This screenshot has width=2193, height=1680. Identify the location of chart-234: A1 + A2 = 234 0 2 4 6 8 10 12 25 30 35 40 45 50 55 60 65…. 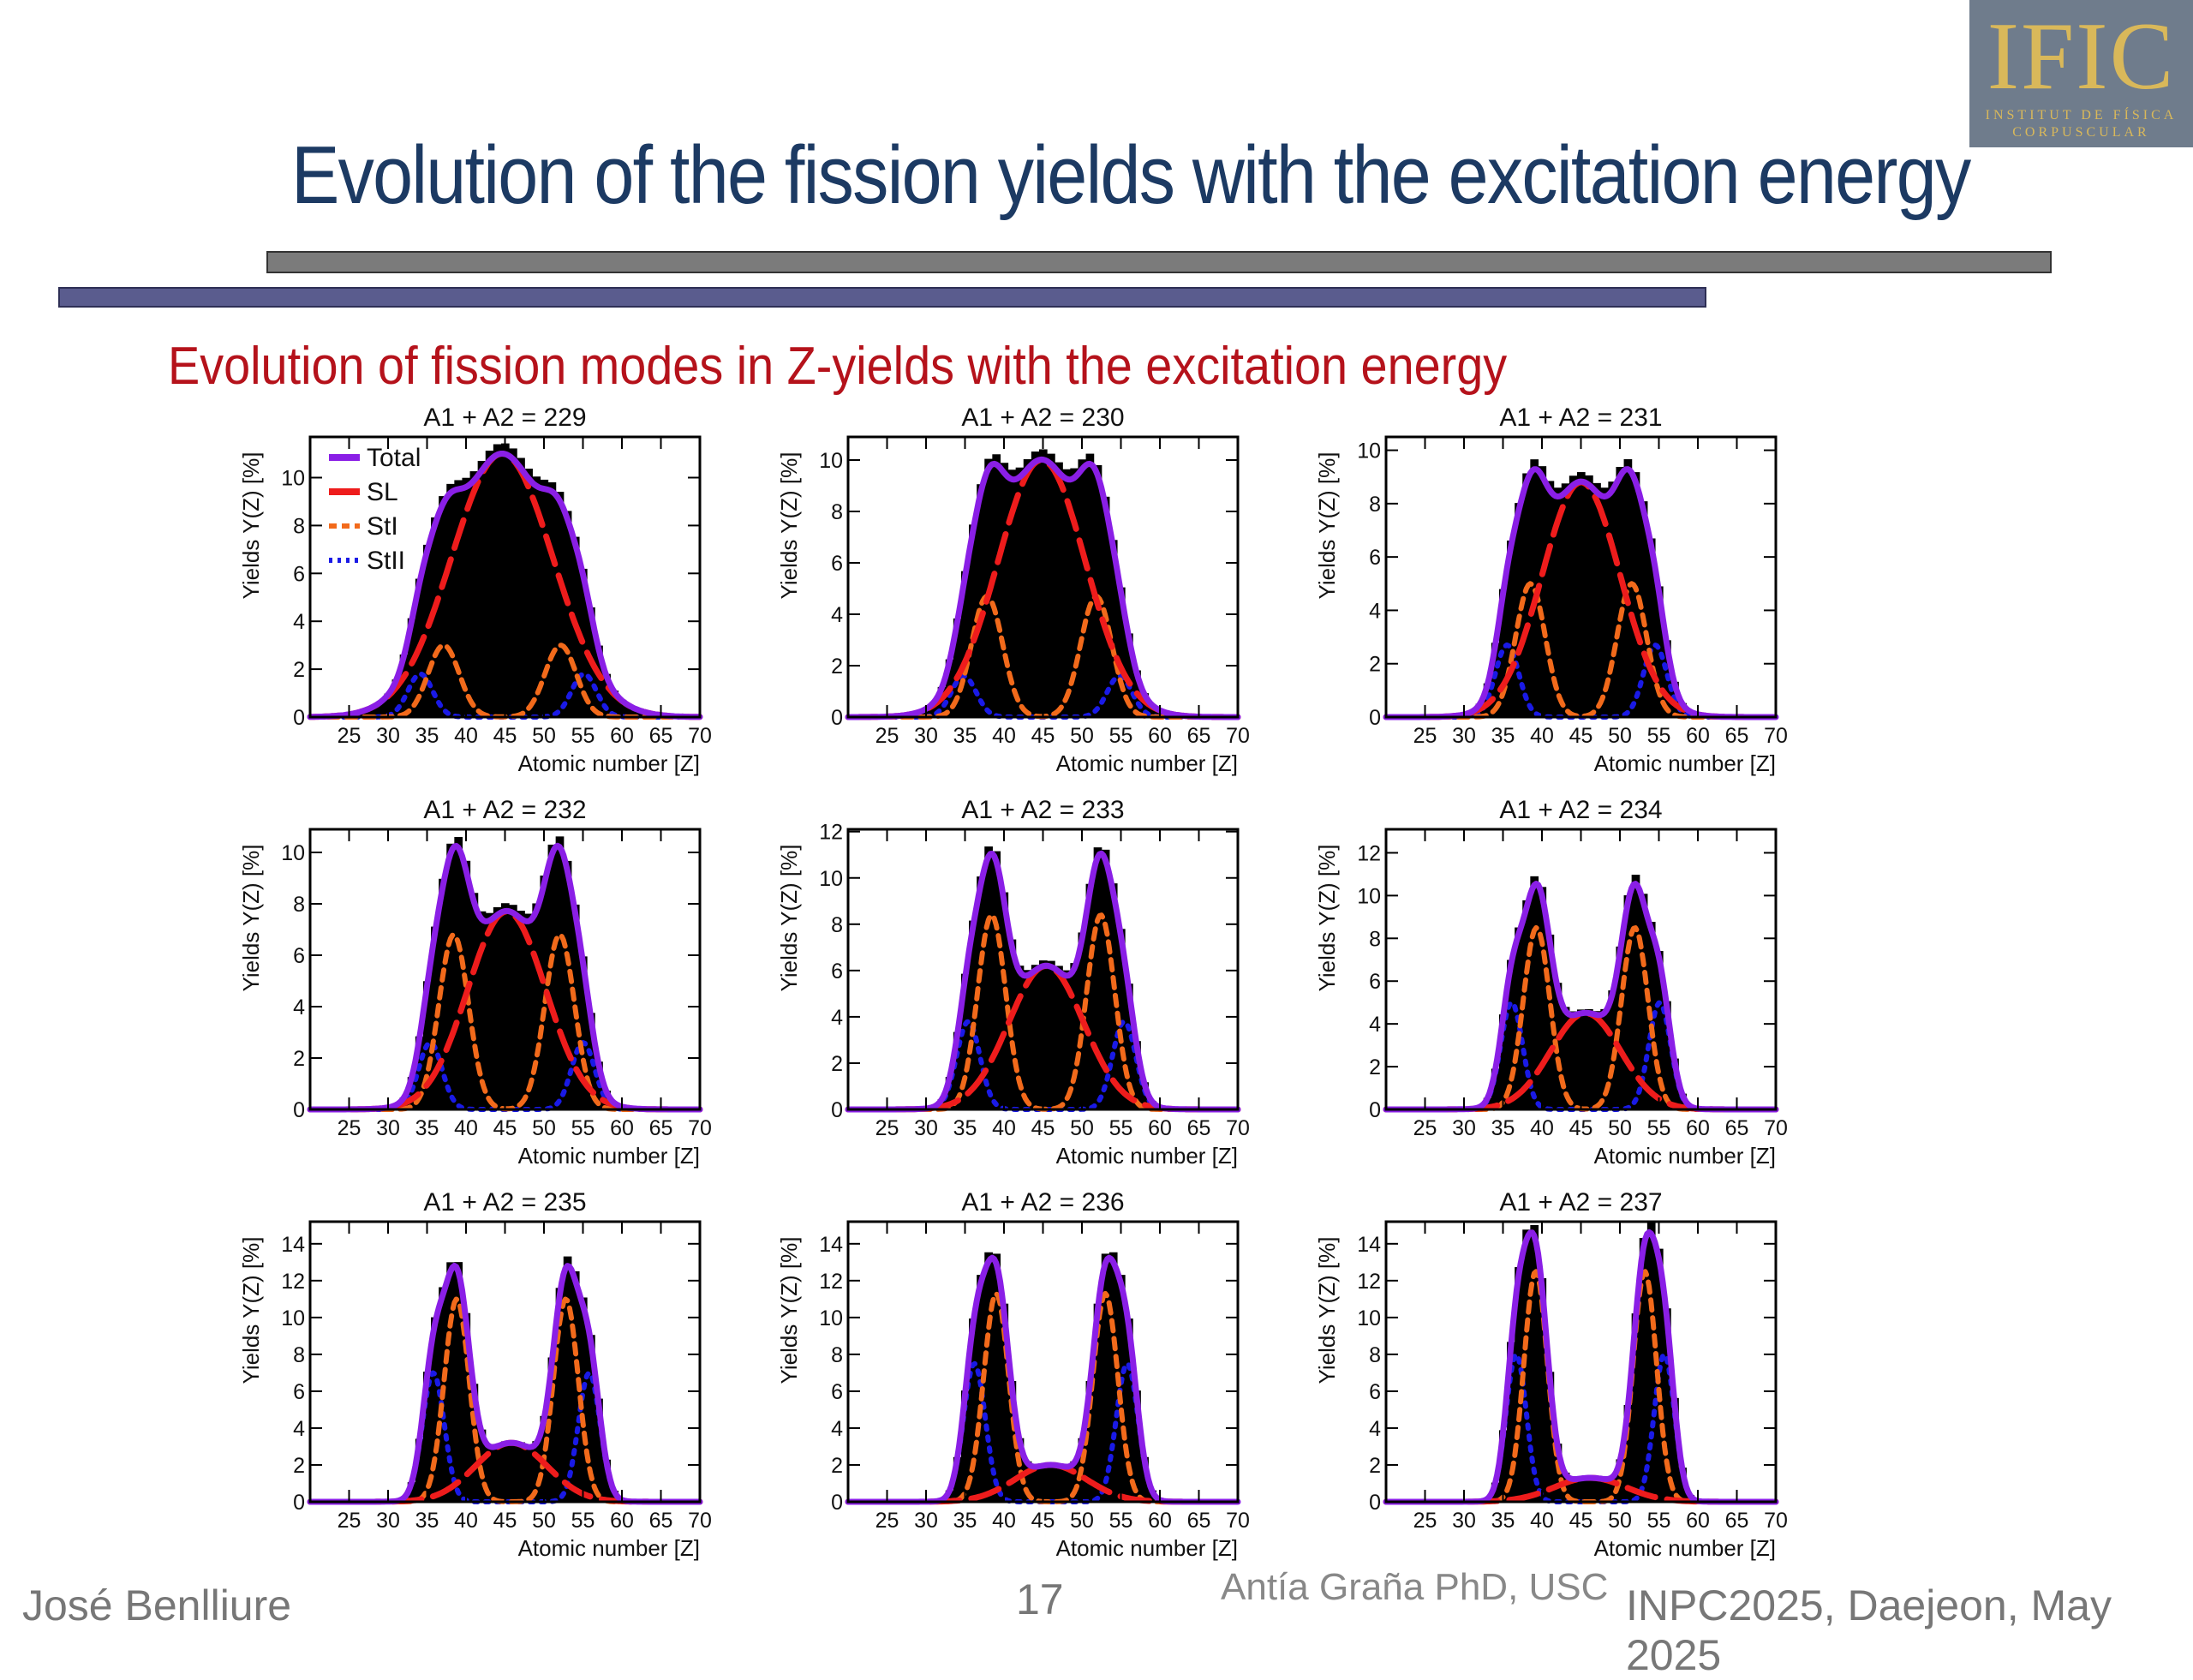
(1551, 983).